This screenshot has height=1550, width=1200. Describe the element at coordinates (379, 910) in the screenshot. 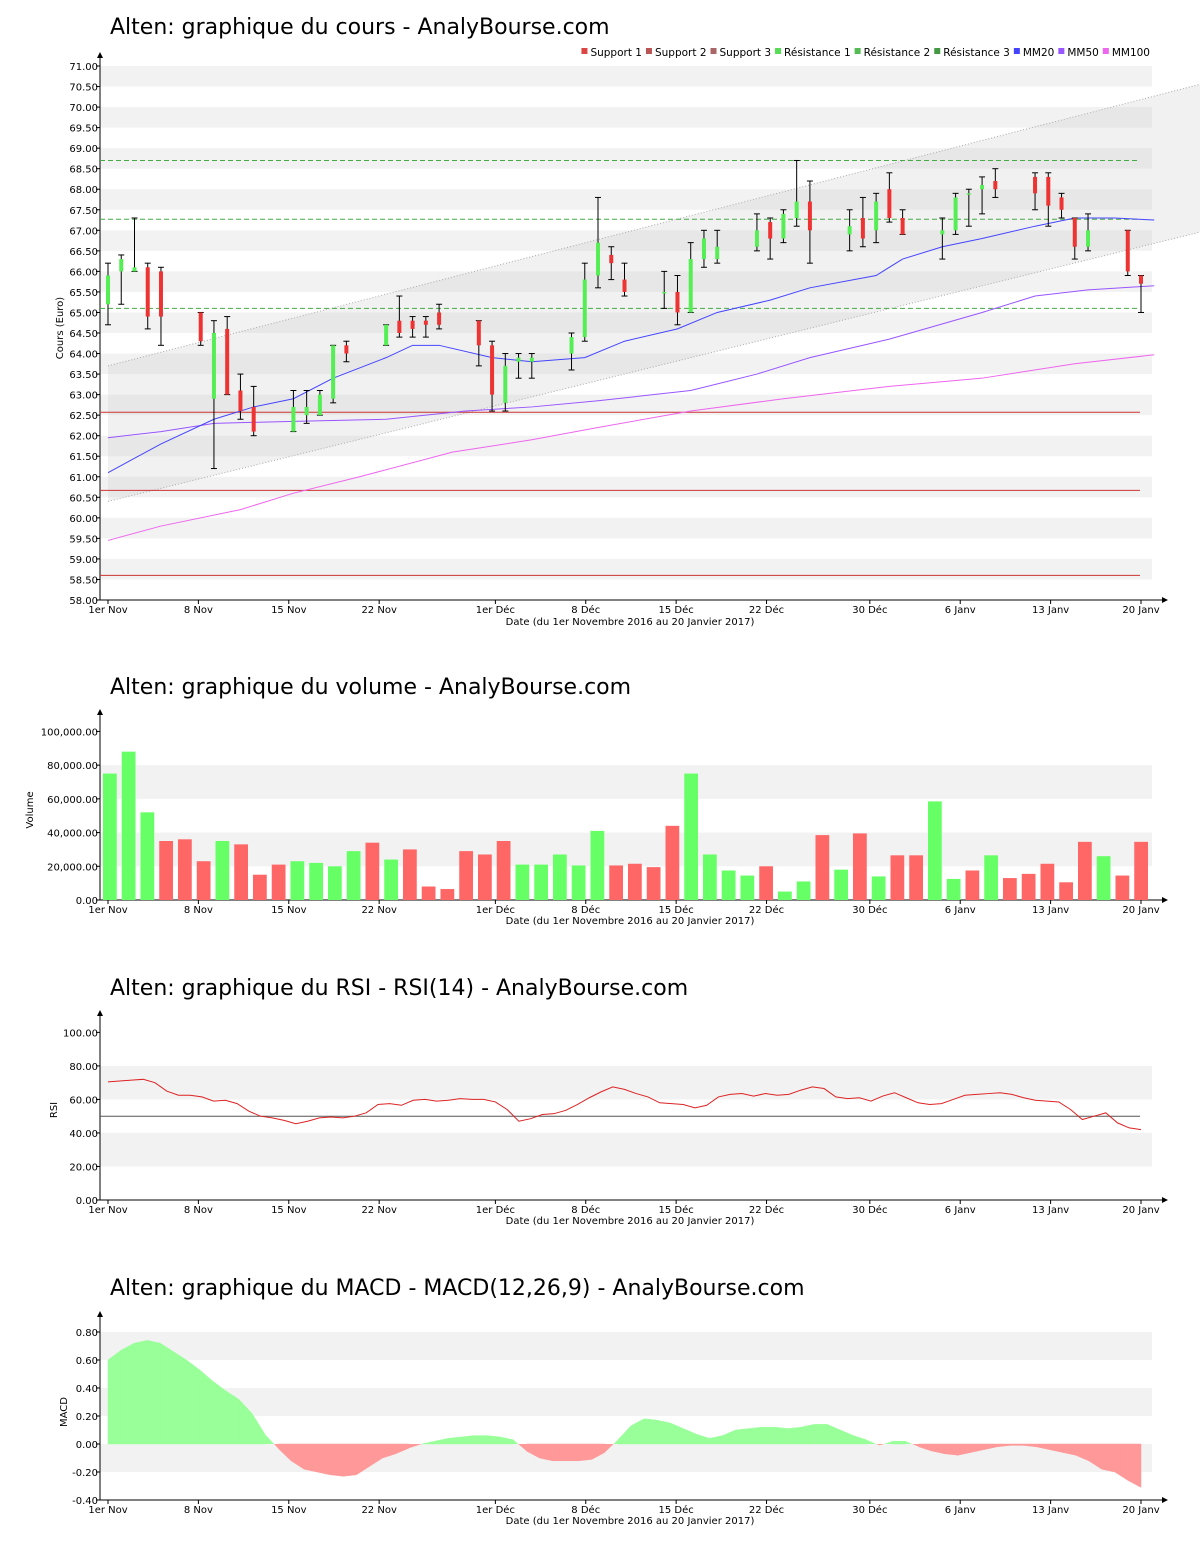

I see `volume-x-tick-label: 22 Nov` at that location.